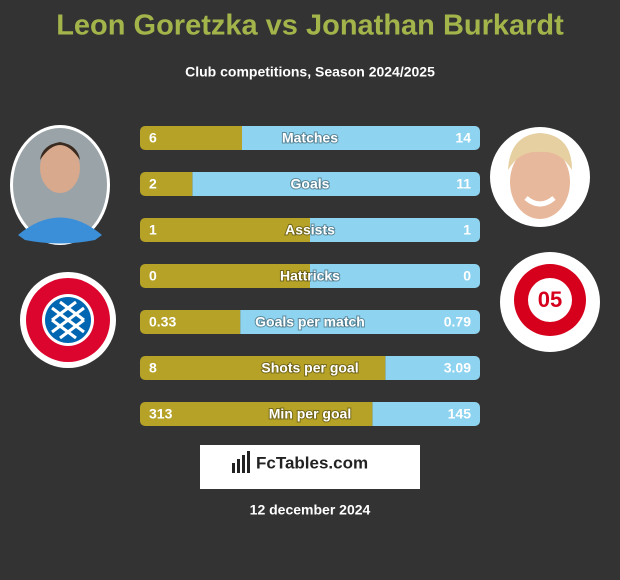 This screenshot has height=580, width=620. Describe the element at coordinates (310, 72) in the screenshot. I see `subtitle: Club competitions, Season 2024/2025` at that location.